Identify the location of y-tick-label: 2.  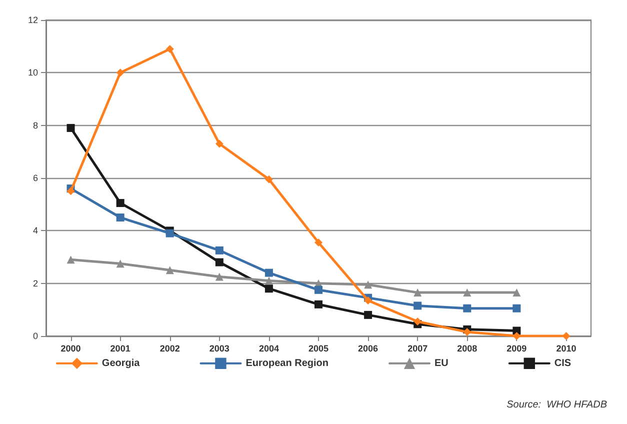
(35, 283).